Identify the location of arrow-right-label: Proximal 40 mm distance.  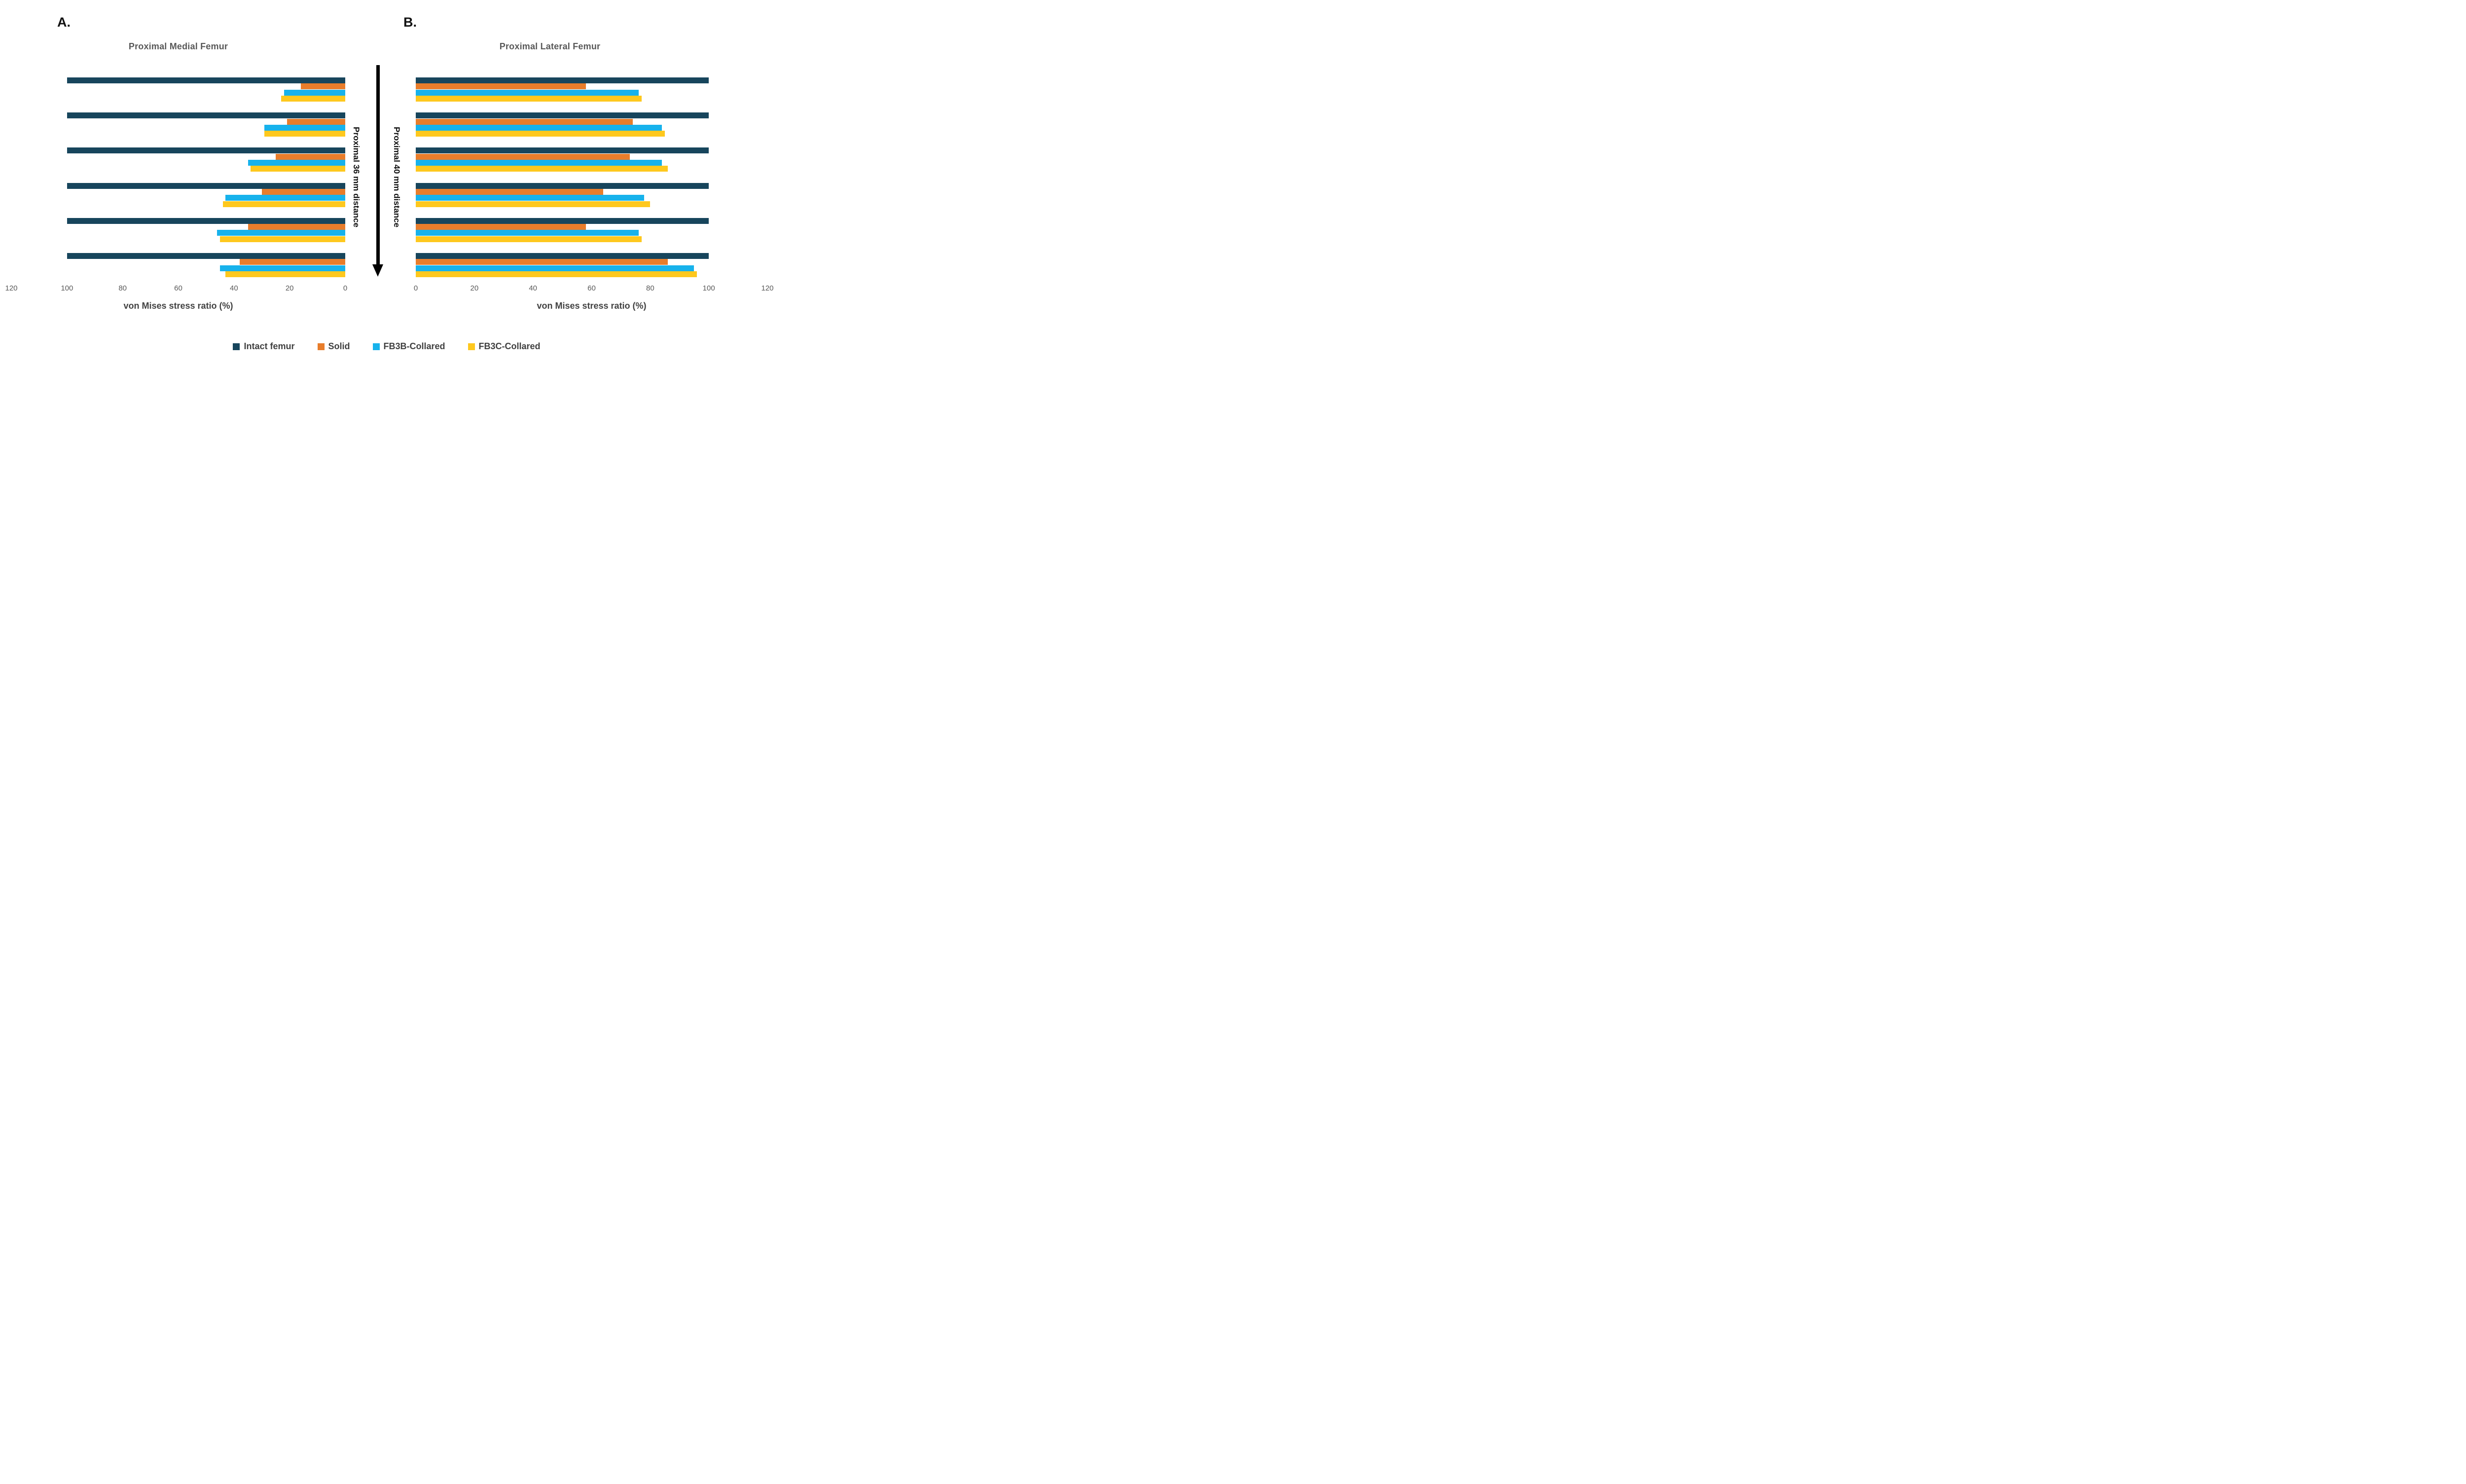
(396, 177).